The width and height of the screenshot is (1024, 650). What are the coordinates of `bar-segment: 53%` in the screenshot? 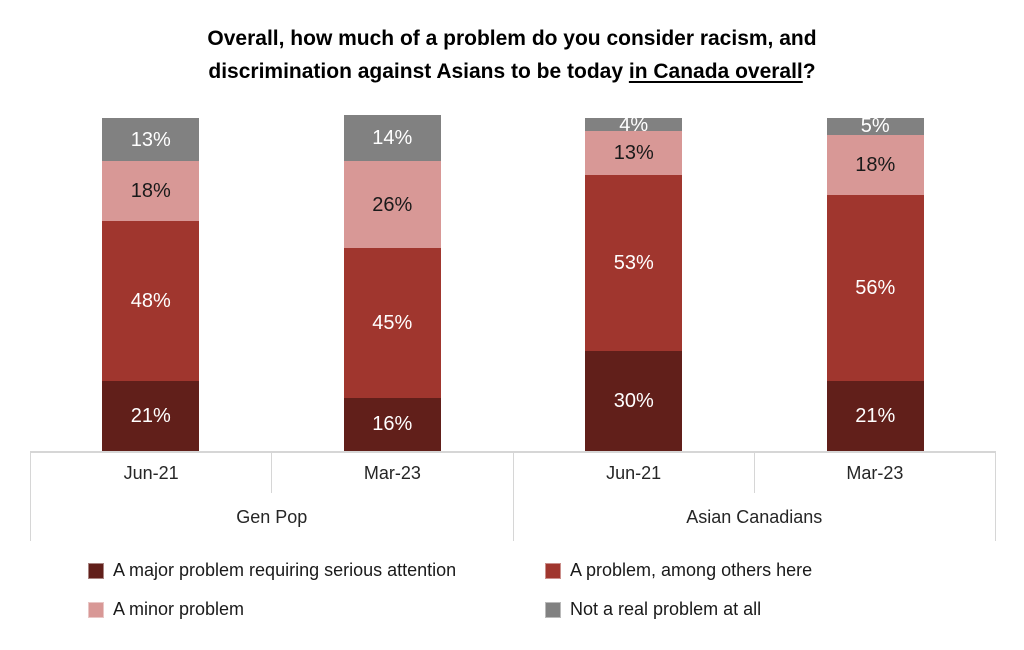 It's located at (634, 263).